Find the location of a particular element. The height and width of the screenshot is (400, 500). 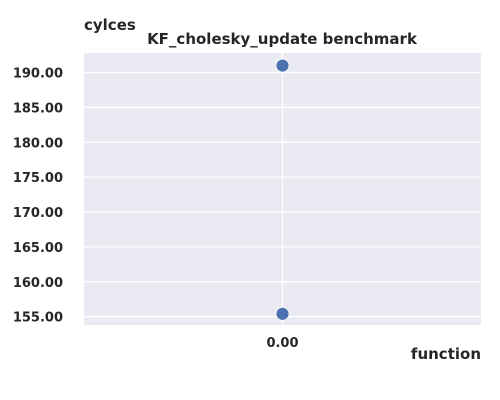

y-tick-label: 175.00 is located at coordinates (38, 178).